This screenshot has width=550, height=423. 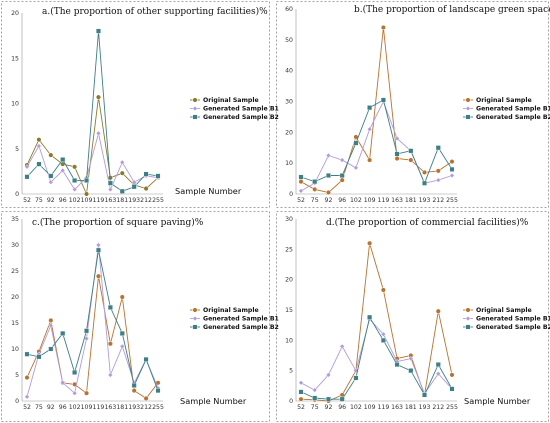 I want to click on x-tick-label: 163, so click(x=397, y=200).